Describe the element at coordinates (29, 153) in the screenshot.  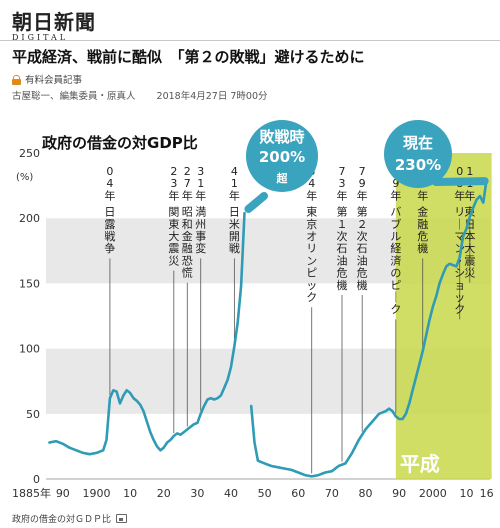
I see `y-tick-label: 250` at that location.